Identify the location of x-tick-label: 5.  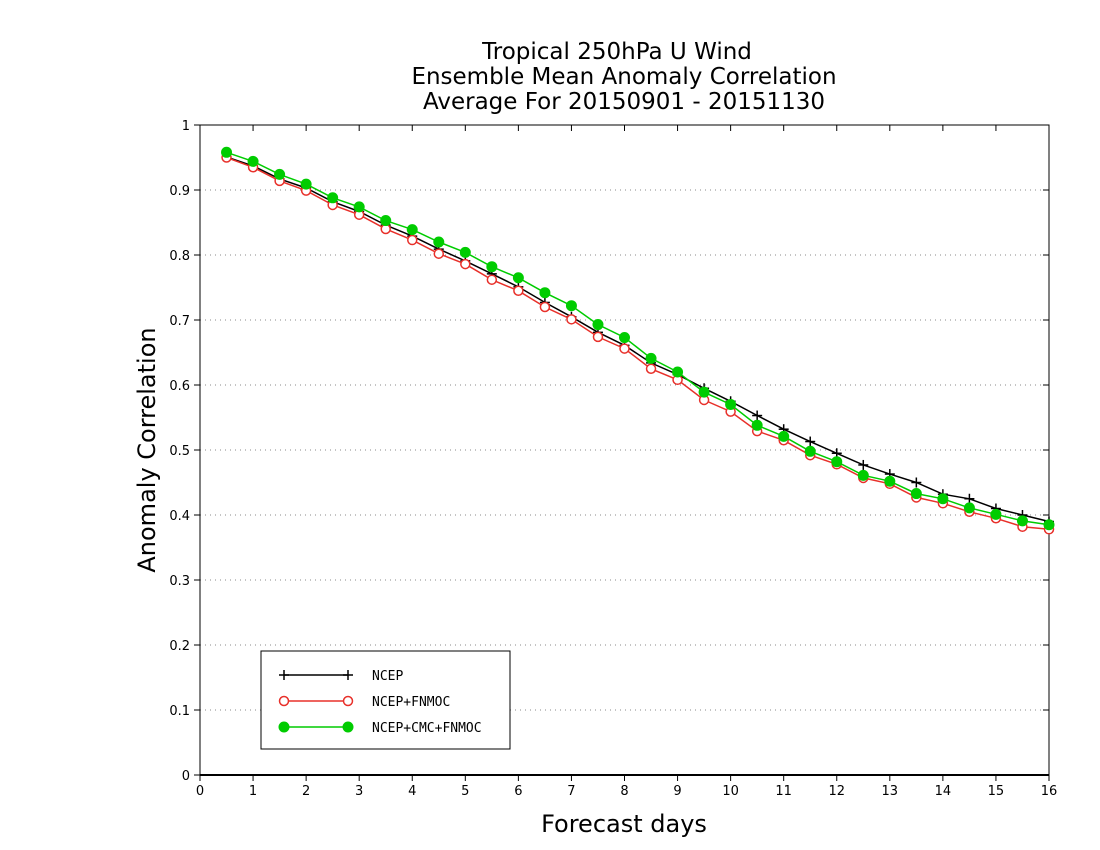
(465, 791).